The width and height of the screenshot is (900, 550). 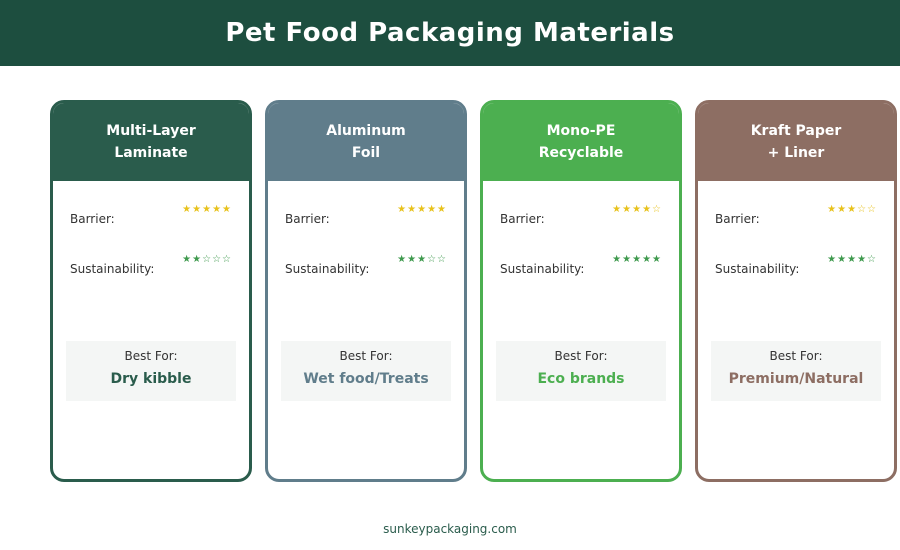 I want to click on card-title-line1: Aluminum, so click(x=366, y=131).